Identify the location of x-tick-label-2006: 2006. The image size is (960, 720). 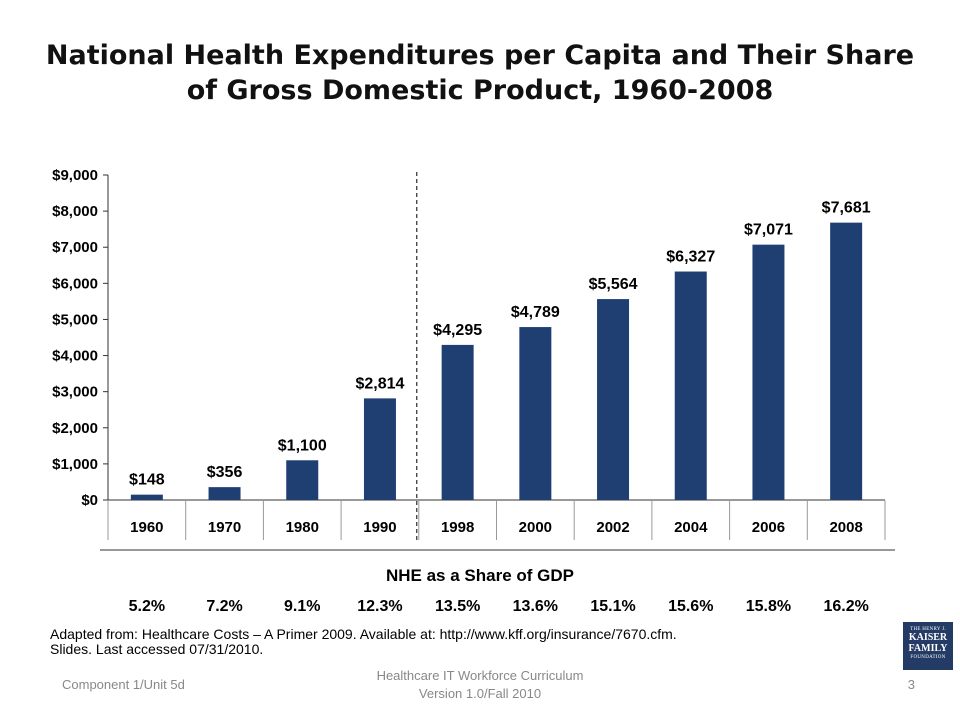
(768, 527).